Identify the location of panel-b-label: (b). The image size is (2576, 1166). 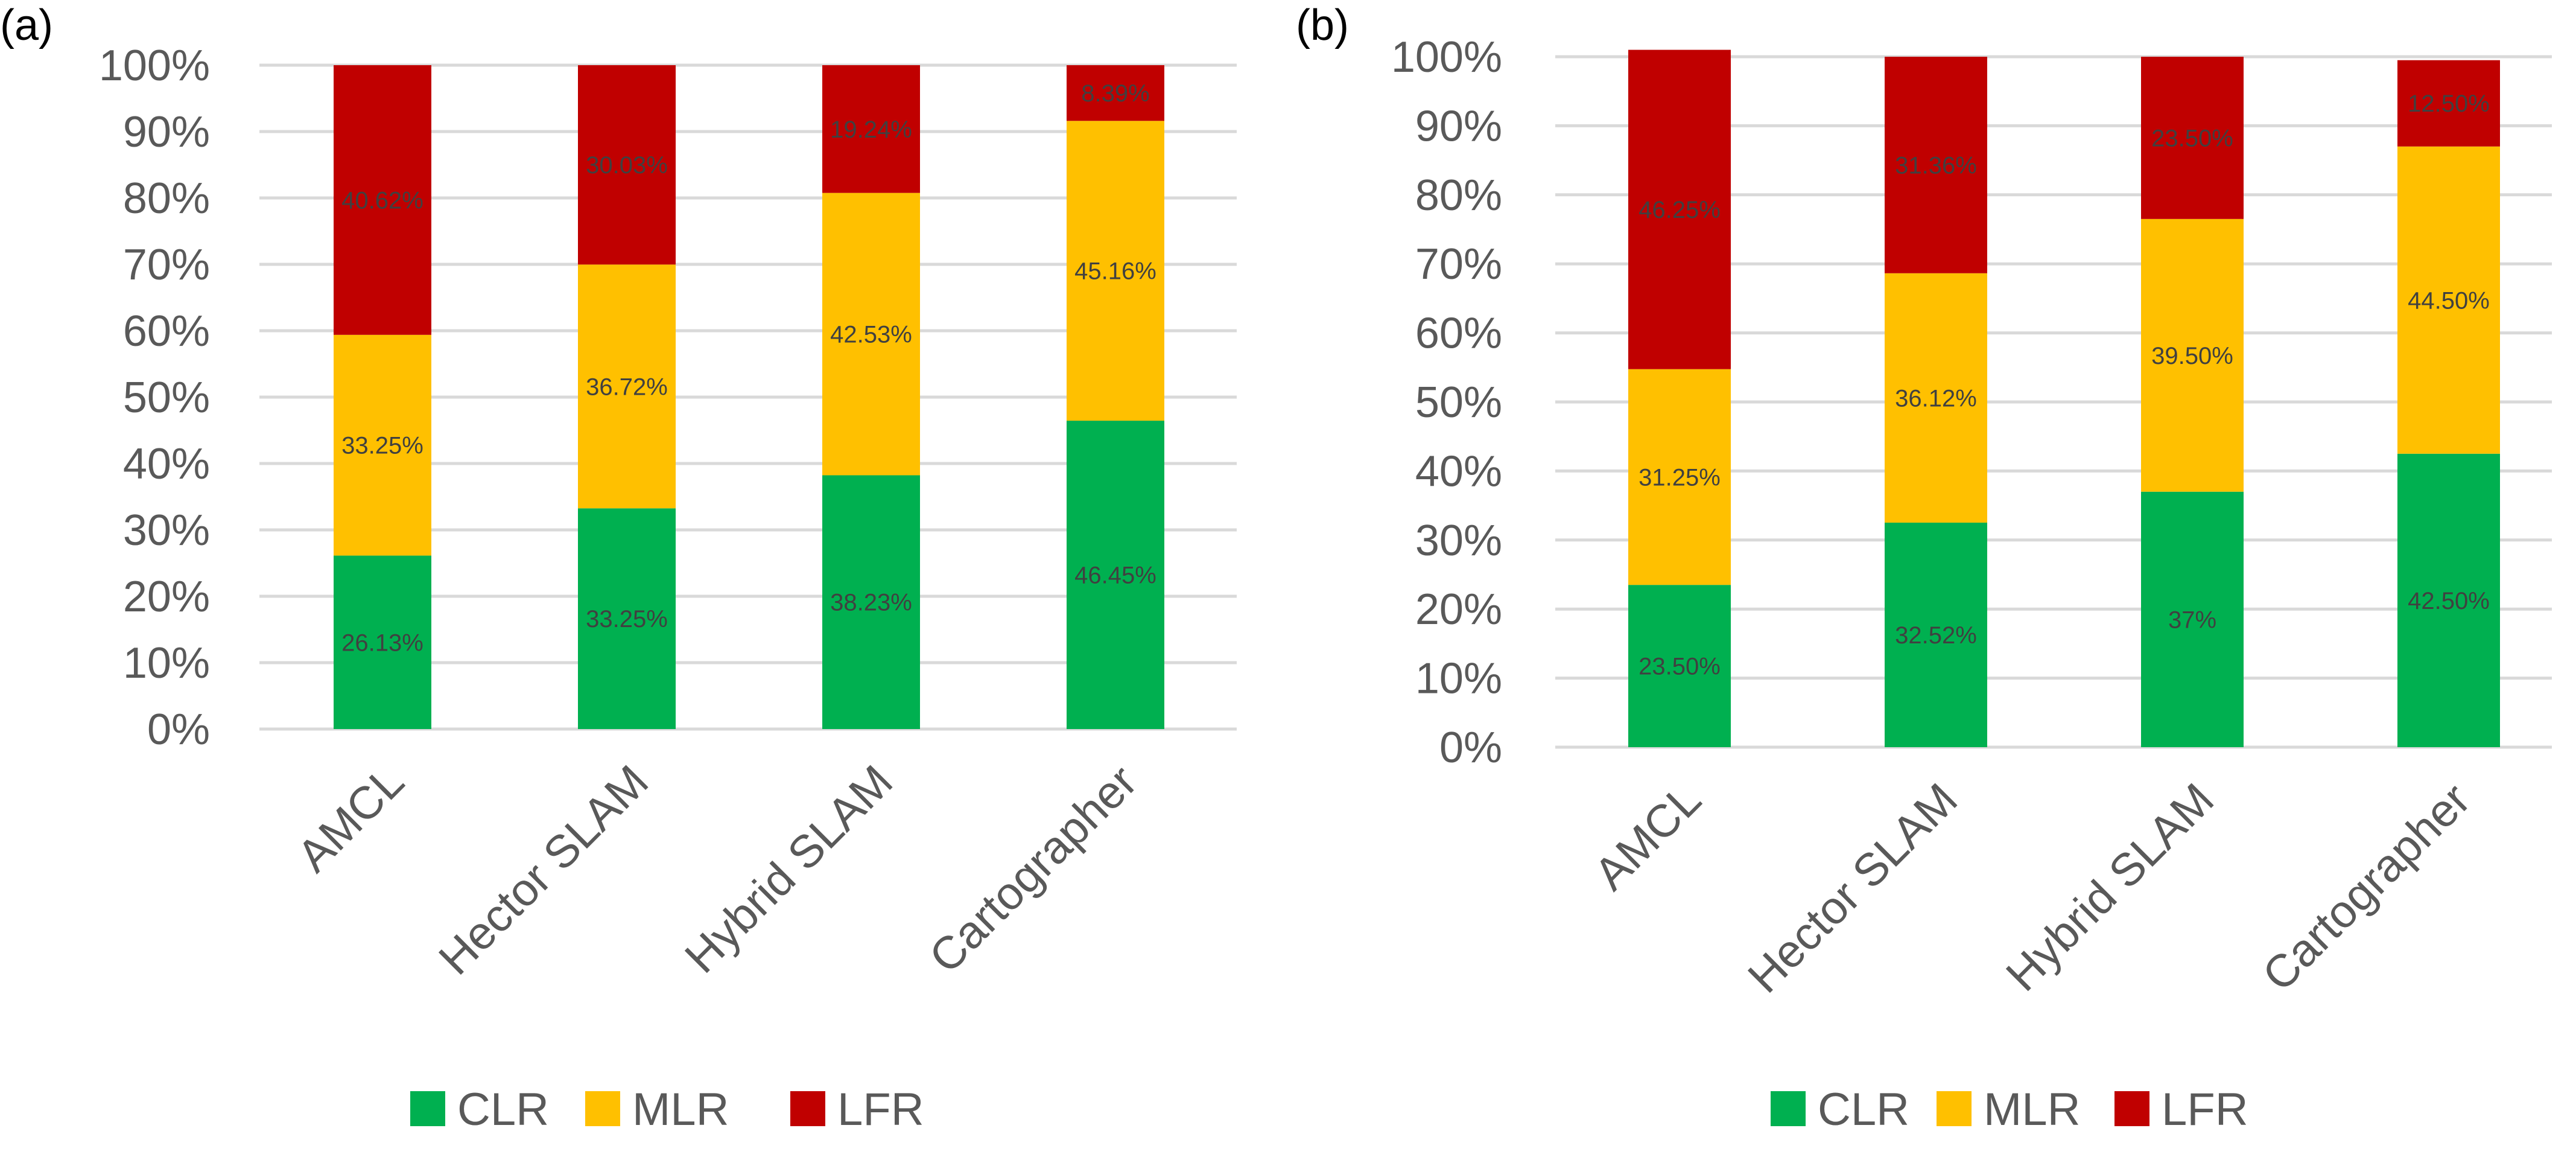
(1322, 25).